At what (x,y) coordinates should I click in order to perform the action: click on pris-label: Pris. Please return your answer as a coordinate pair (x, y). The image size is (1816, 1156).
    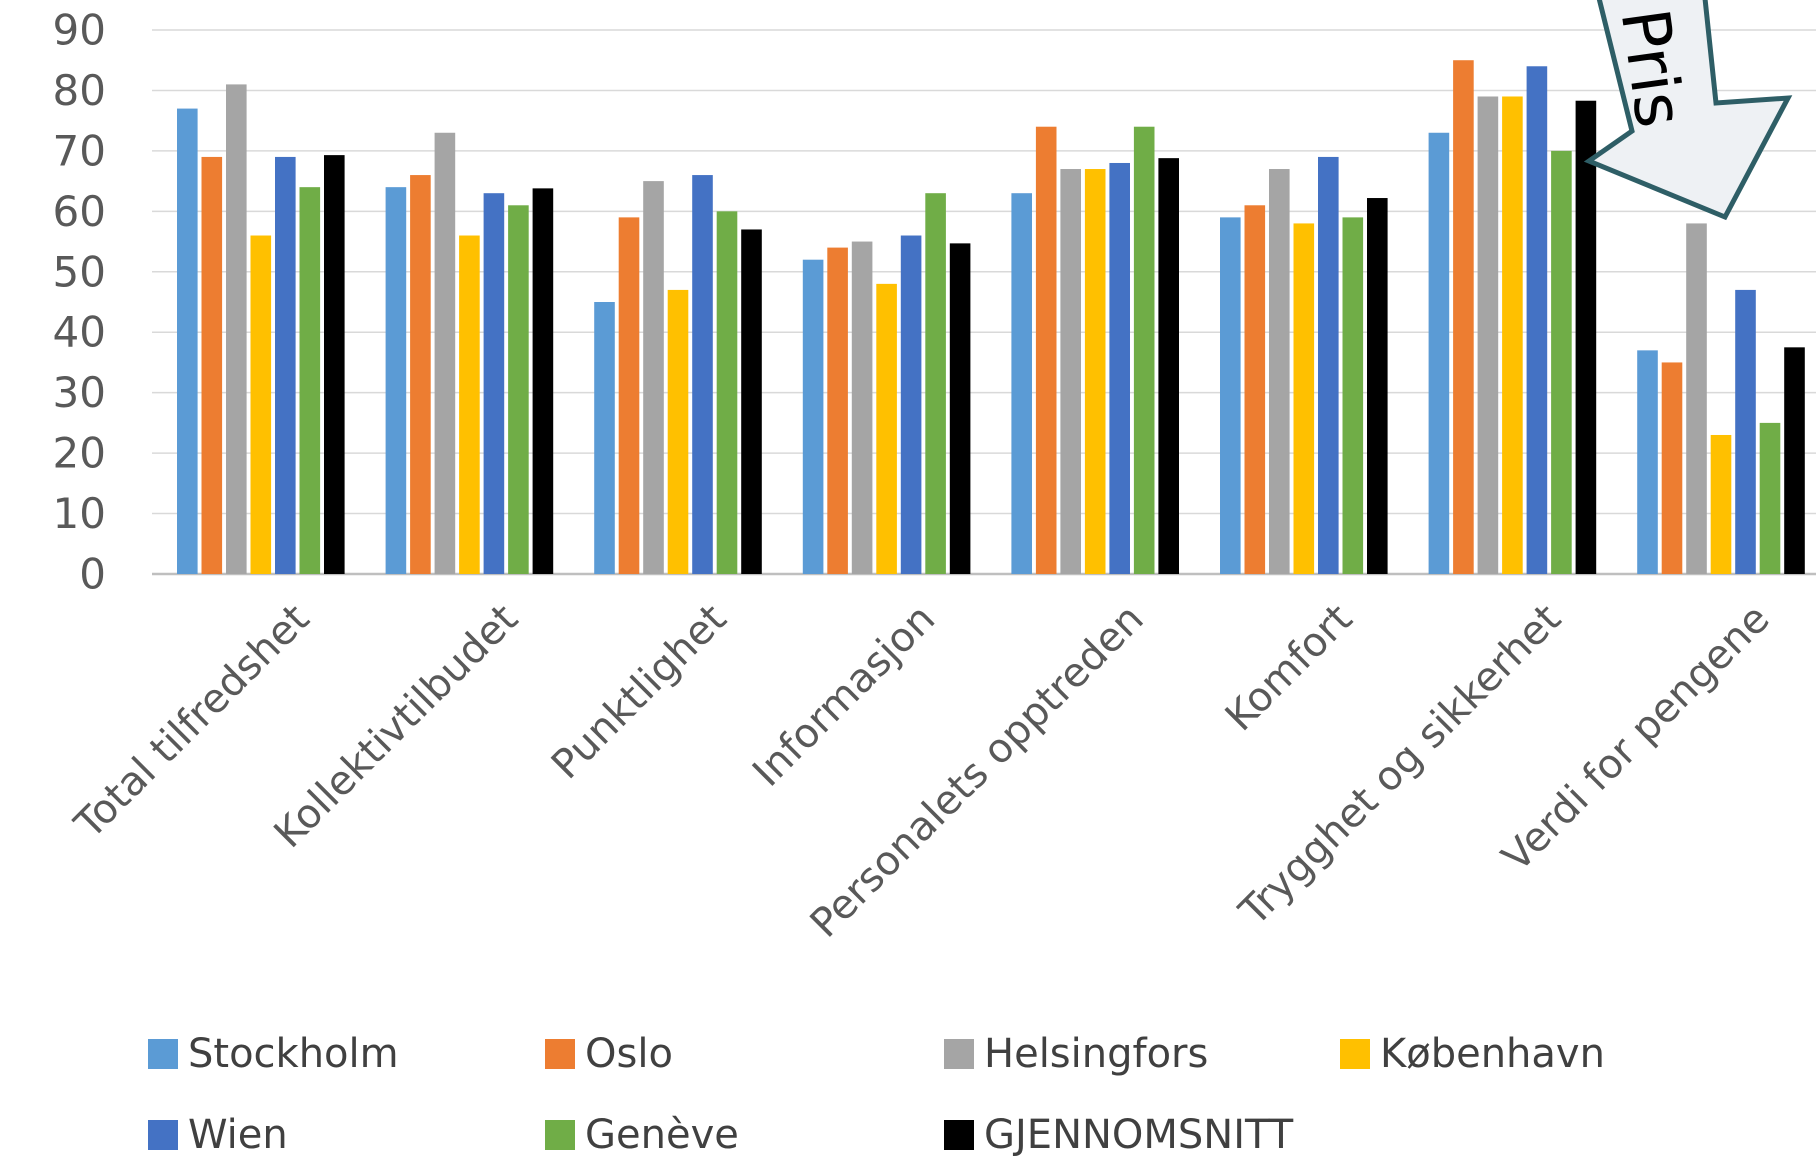
    Looking at the image, I should click on (1652, 68).